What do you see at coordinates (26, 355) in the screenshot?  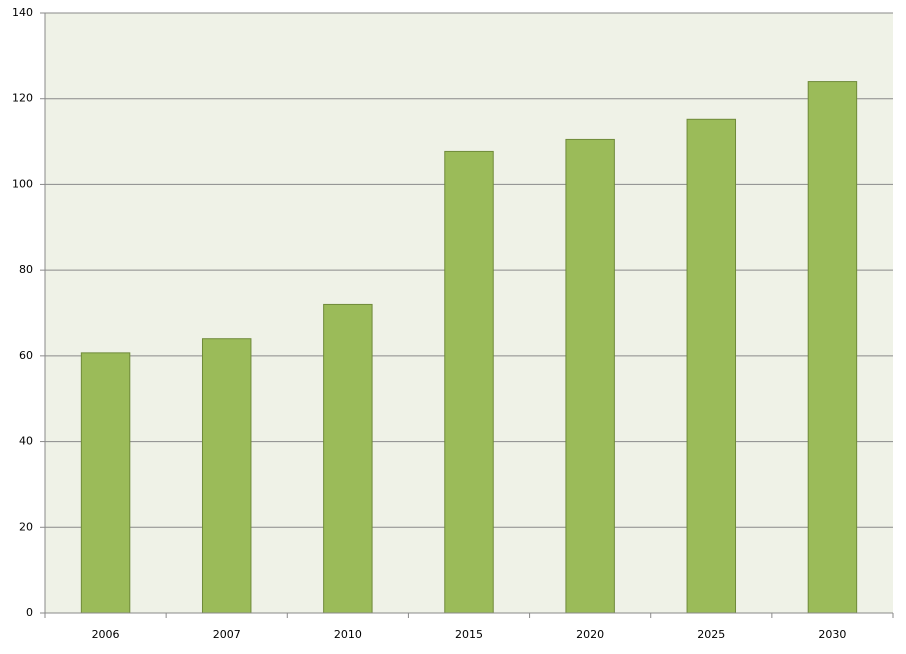 I see `y-tick-label: 60` at bounding box center [26, 355].